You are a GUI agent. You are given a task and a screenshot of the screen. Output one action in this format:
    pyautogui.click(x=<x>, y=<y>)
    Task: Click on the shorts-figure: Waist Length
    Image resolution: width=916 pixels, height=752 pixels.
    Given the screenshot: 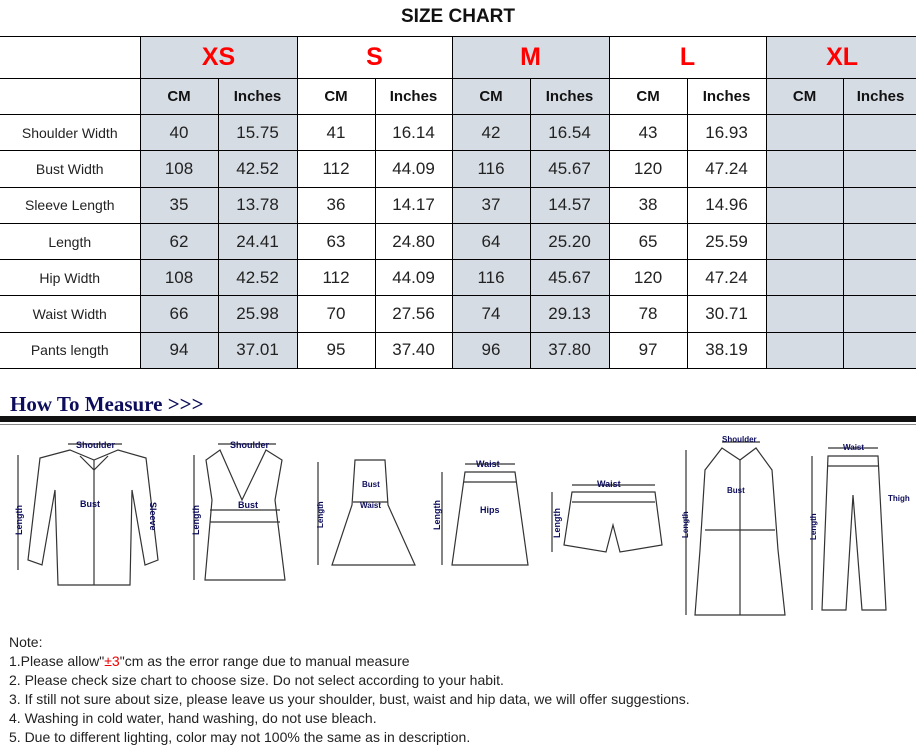 What is the action you would take?
    pyautogui.click(x=607, y=516)
    